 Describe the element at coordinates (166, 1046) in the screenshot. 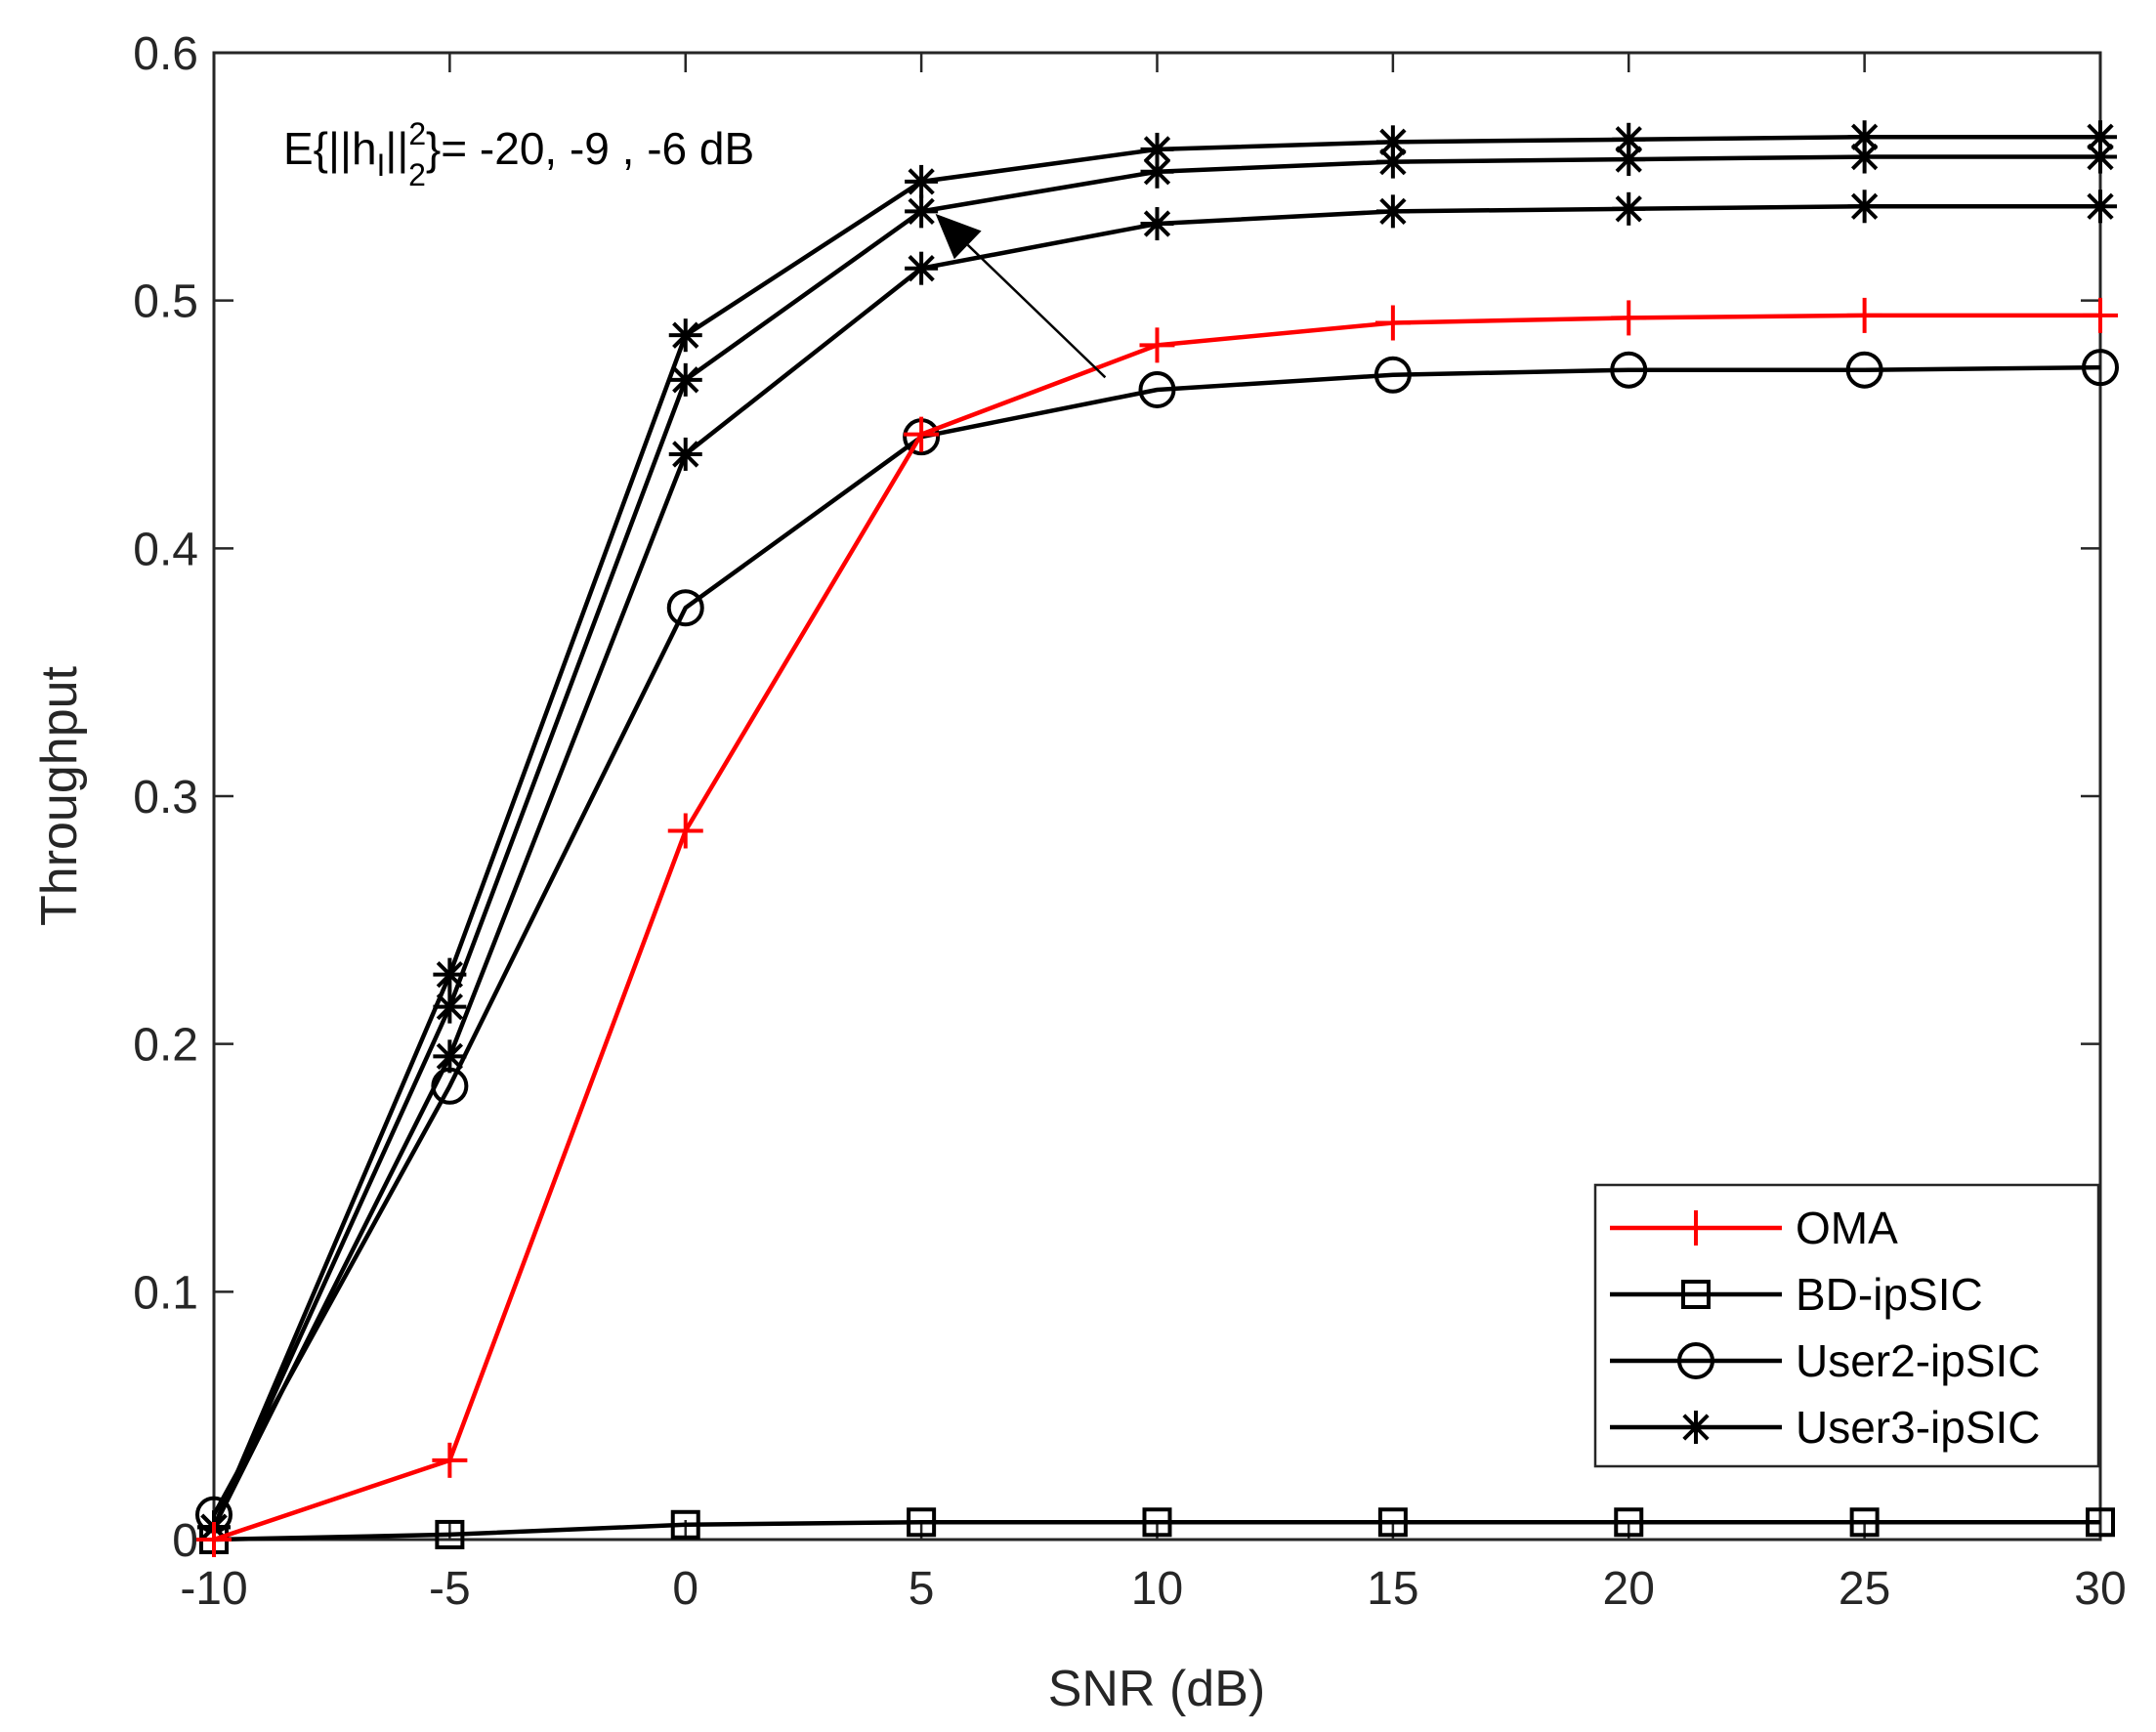

I see `y-tick-label: 0.2` at that location.